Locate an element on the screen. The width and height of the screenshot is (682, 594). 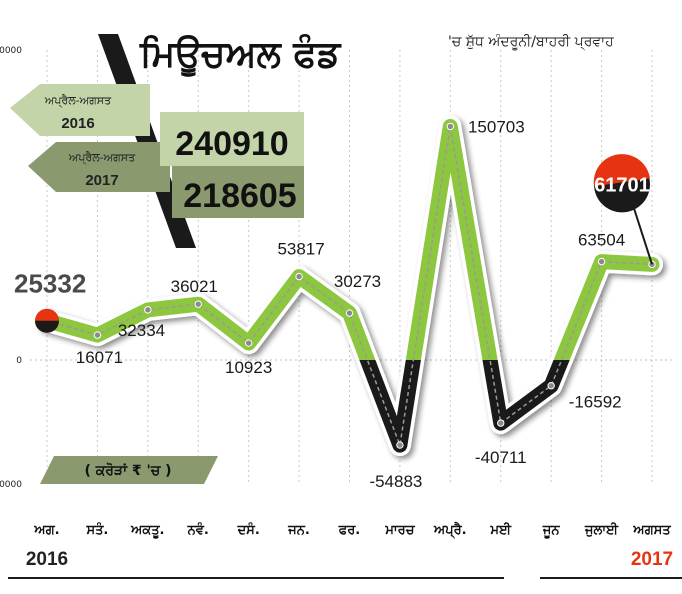
summary-value-2016: 240910 is located at coordinates (231, 144).